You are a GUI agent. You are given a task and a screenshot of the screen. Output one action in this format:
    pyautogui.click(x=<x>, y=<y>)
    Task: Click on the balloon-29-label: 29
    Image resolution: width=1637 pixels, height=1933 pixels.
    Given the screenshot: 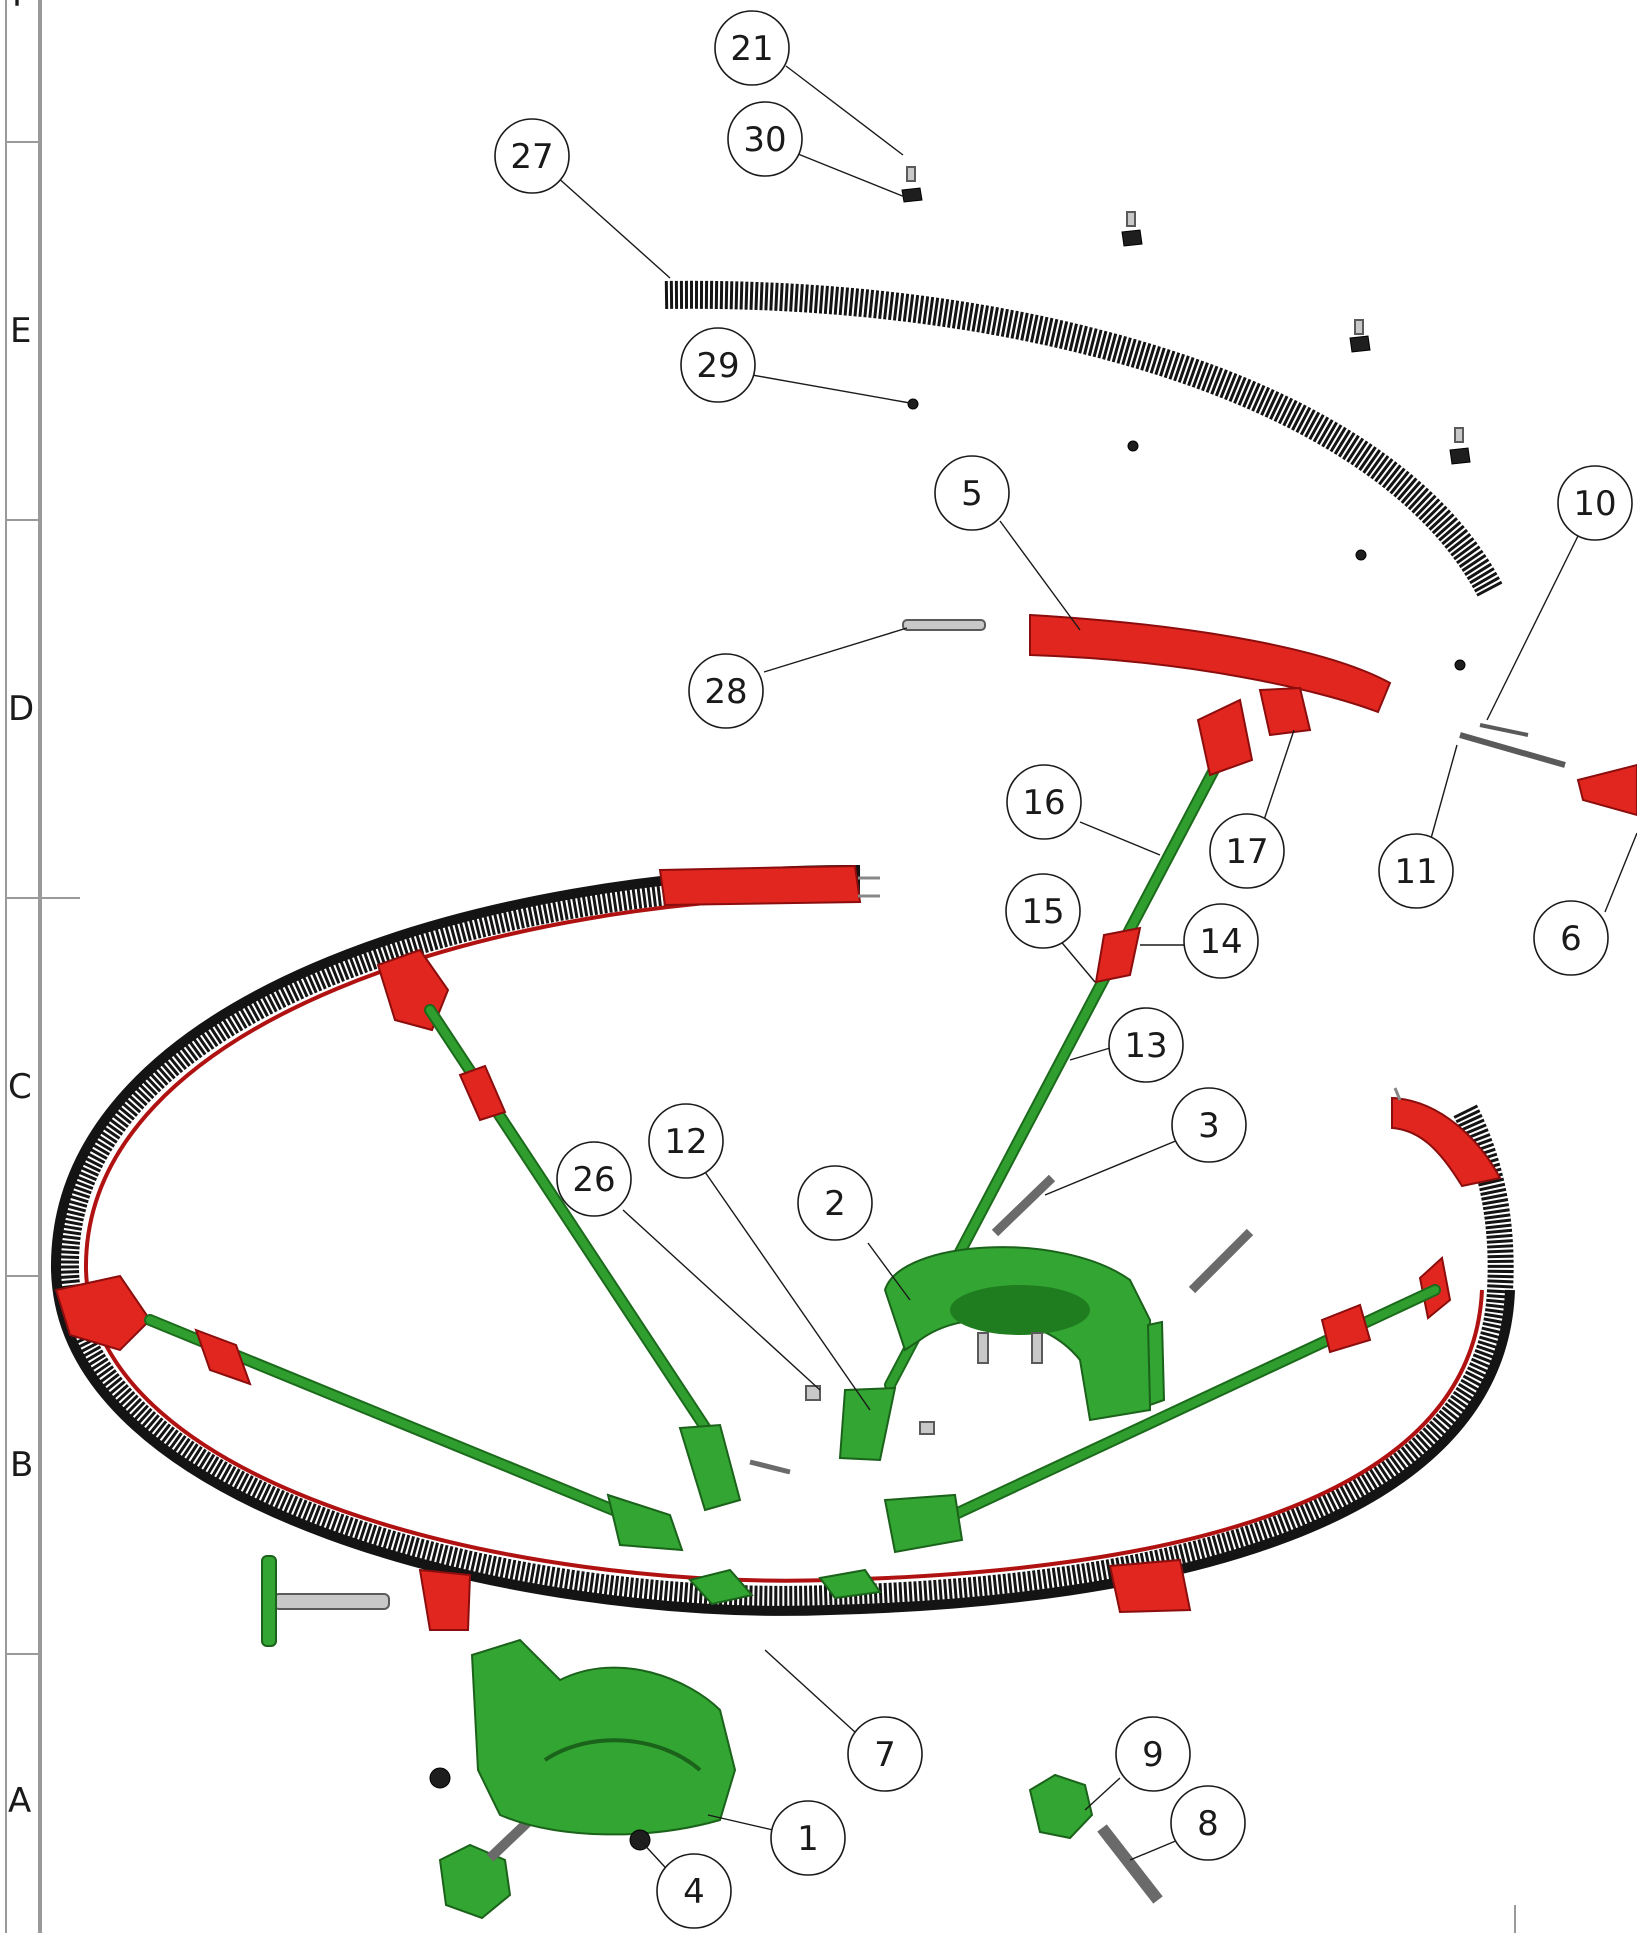 What is the action you would take?
    pyautogui.click(x=717, y=366)
    